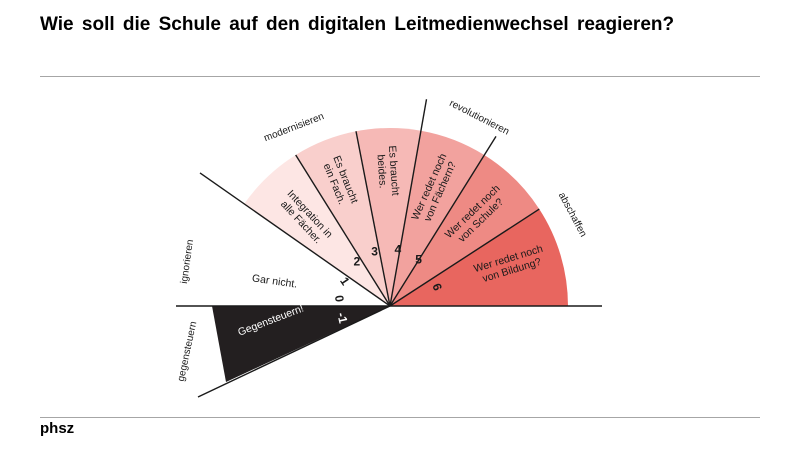 The width and height of the screenshot is (800, 450). Describe the element at coordinates (400, 417) in the screenshot. I see `bottom-divider` at that location.